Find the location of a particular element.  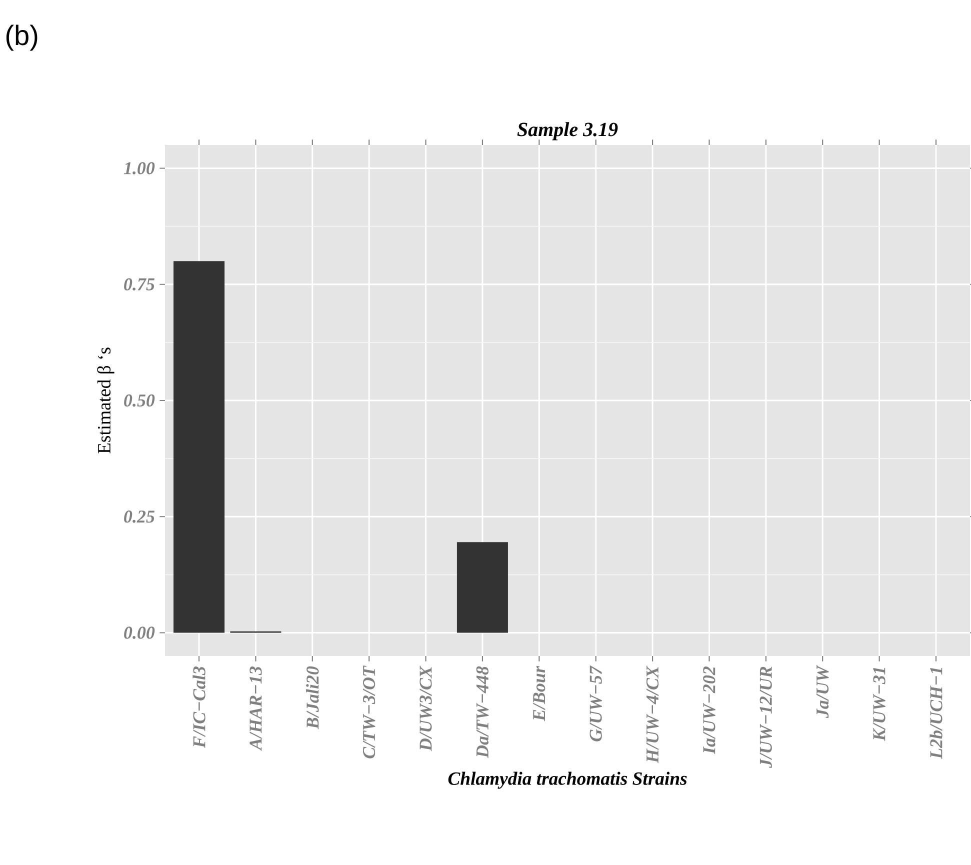

x-tick-label: A/HAR−13 is located at coordinates (256, 708).